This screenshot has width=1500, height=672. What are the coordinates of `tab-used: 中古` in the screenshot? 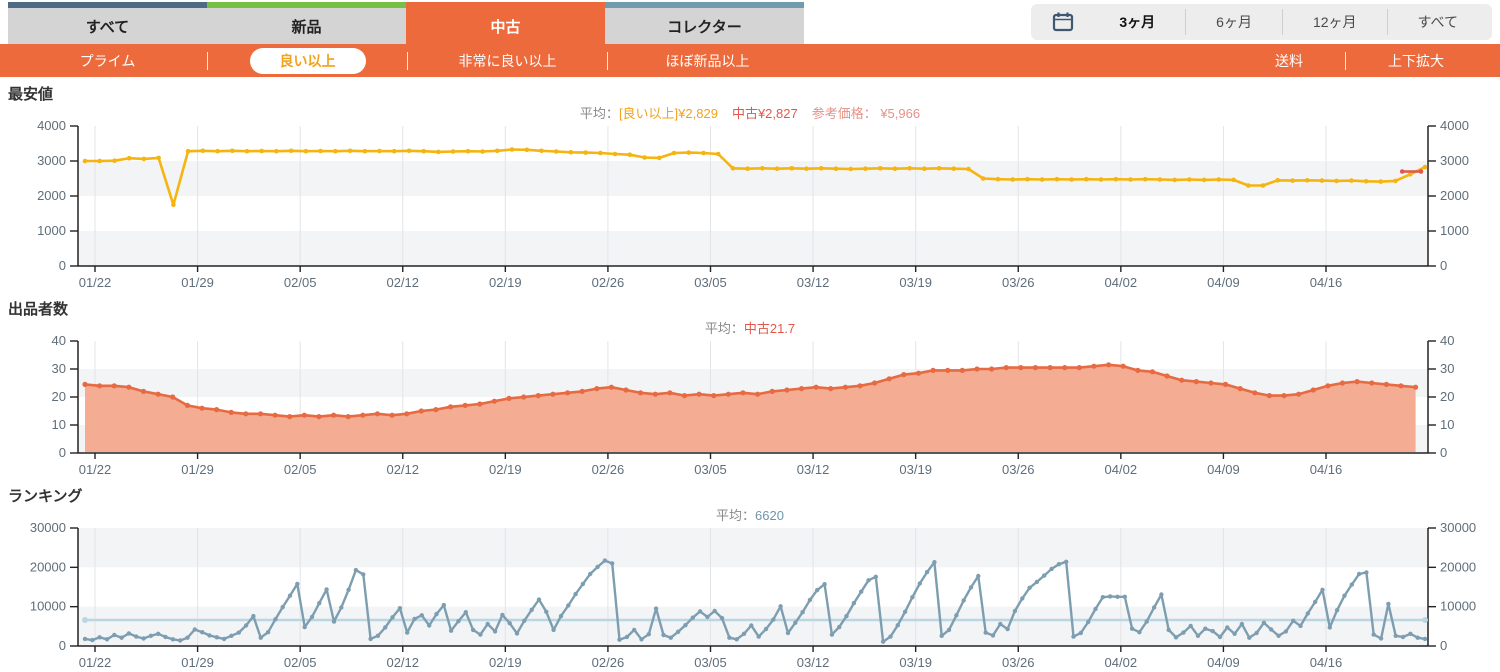 It's located at (505, 23).